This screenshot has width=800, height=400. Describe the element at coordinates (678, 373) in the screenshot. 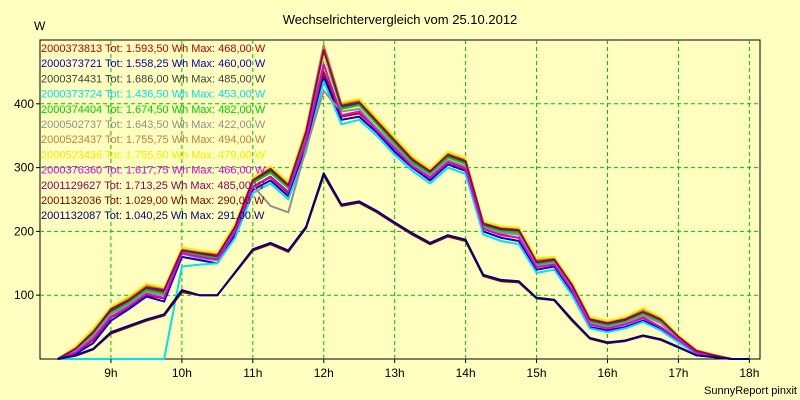

I see `x-tick-label: 17h` at that location.